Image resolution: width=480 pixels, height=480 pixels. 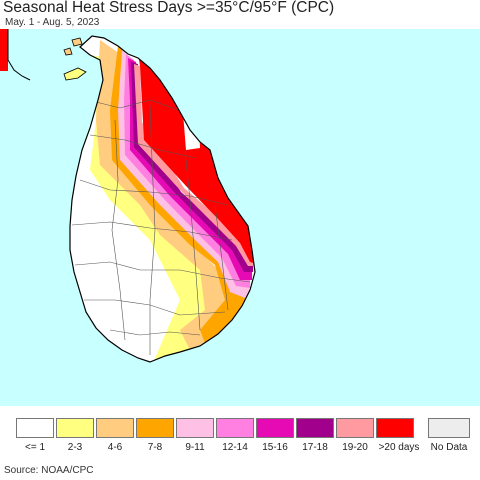 I want to click on india-coast-fragment, so click(x=4, y=50).